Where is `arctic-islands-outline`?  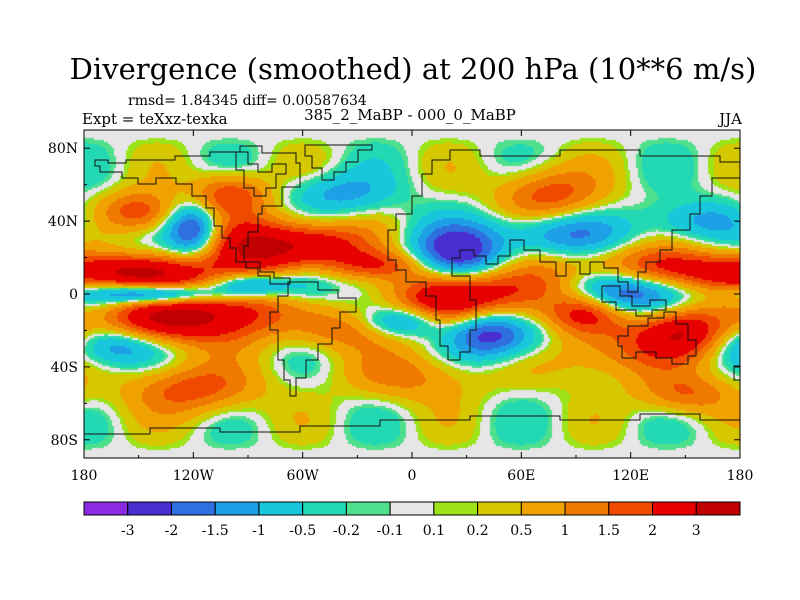 arctic-islands-outline is located at coordinates (261, 174).